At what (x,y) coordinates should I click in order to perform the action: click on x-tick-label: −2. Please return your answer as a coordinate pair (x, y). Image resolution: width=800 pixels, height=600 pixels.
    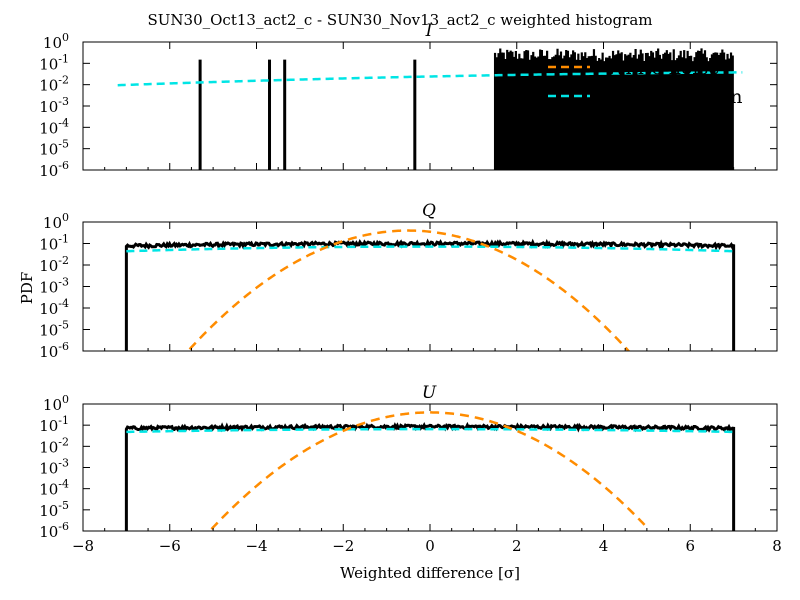
    Looking at the image, I should click on (343, 546).